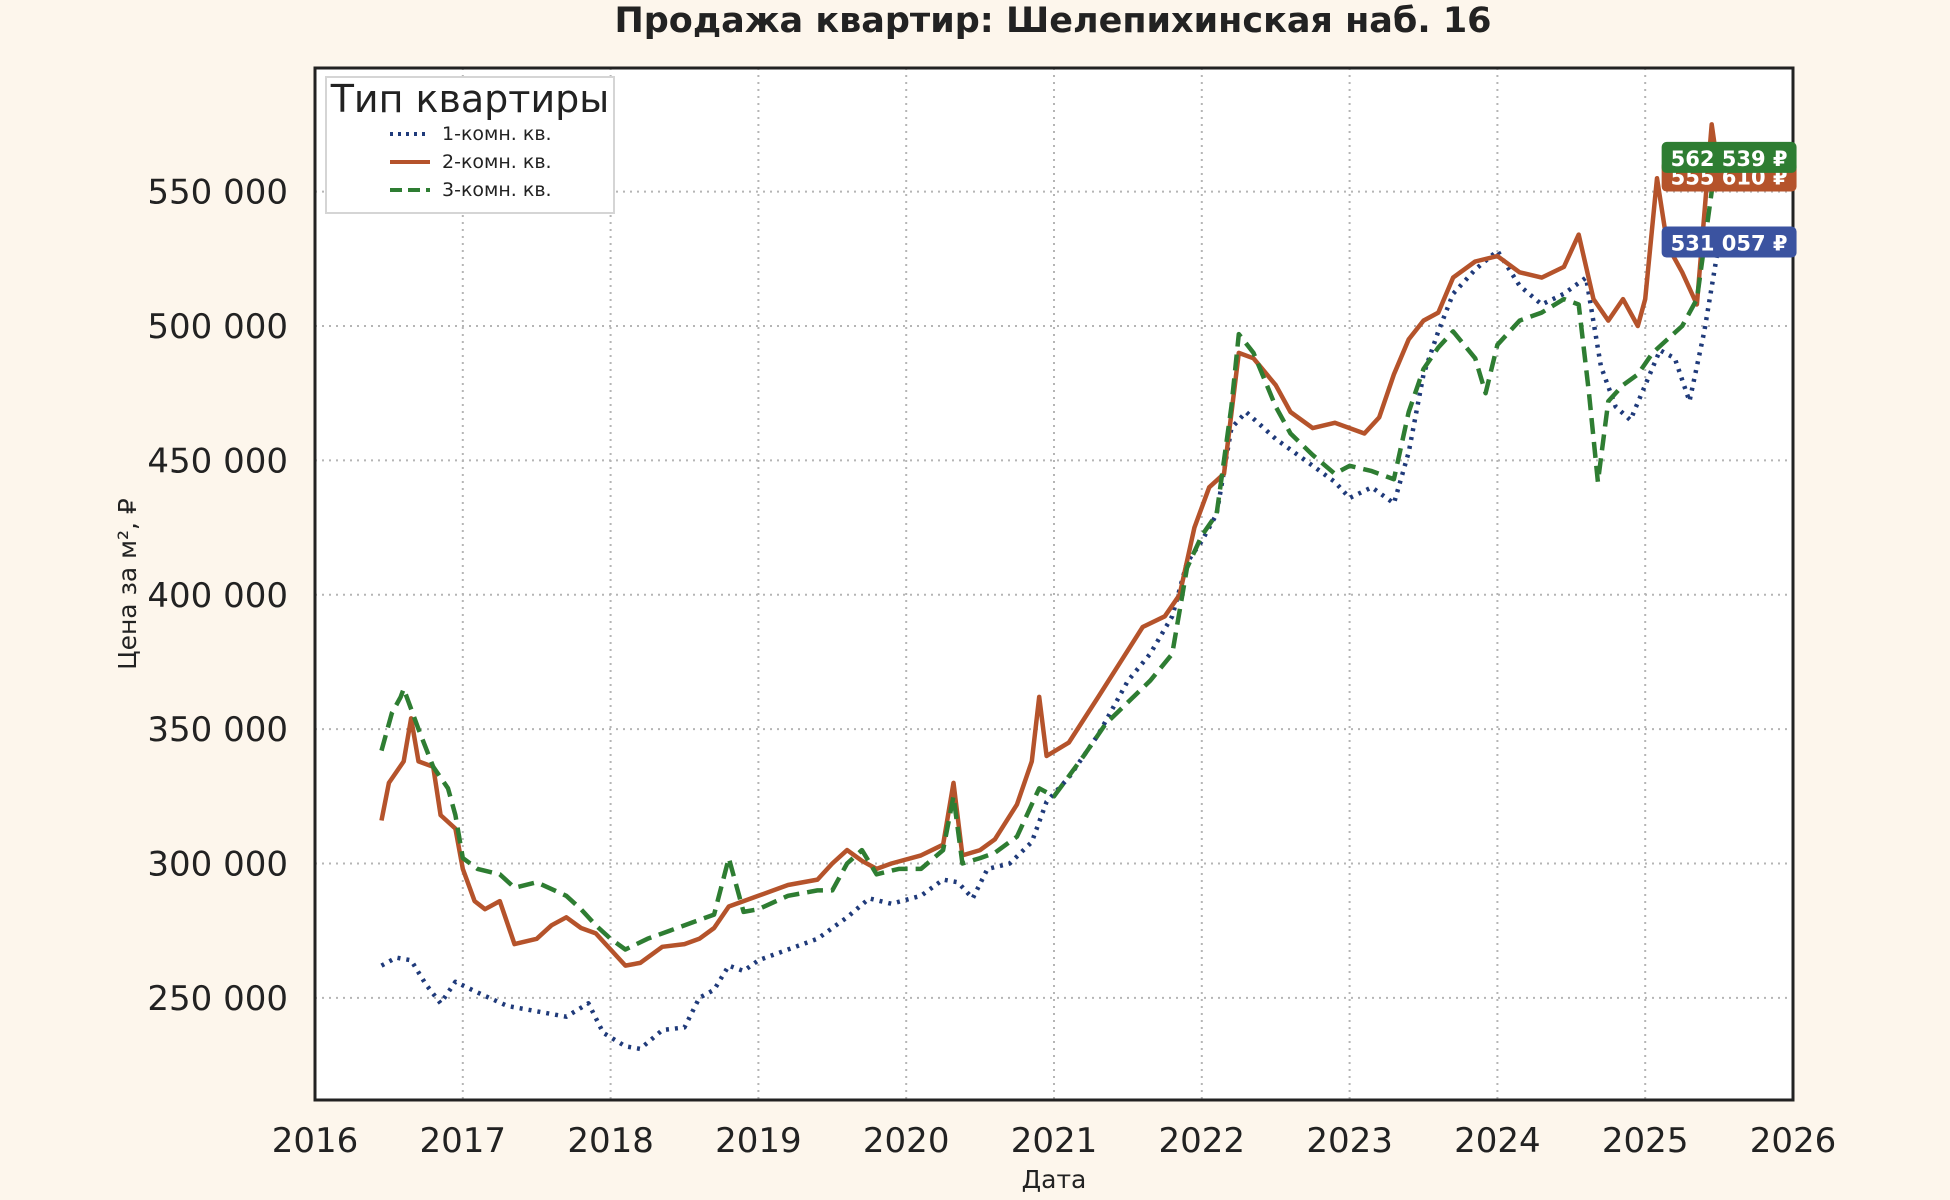  Describe the element at coordinates (127, 584) in the screenshot. I see `y-axis-label: Цена за м², ₽` at that location.